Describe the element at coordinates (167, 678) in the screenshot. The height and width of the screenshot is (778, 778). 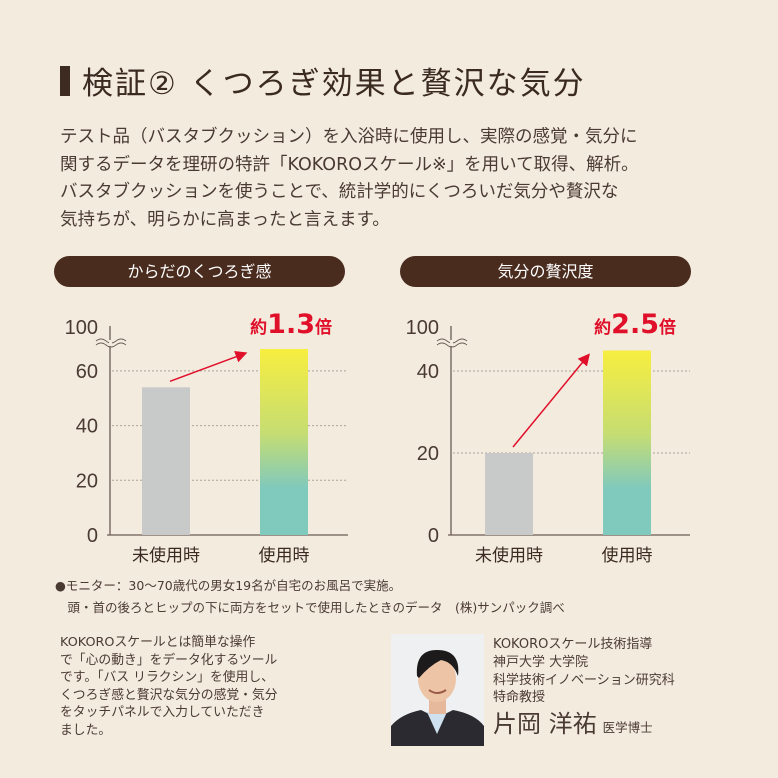
I see `description-line: です。「バス リラクシン」を使用し、` at that location.